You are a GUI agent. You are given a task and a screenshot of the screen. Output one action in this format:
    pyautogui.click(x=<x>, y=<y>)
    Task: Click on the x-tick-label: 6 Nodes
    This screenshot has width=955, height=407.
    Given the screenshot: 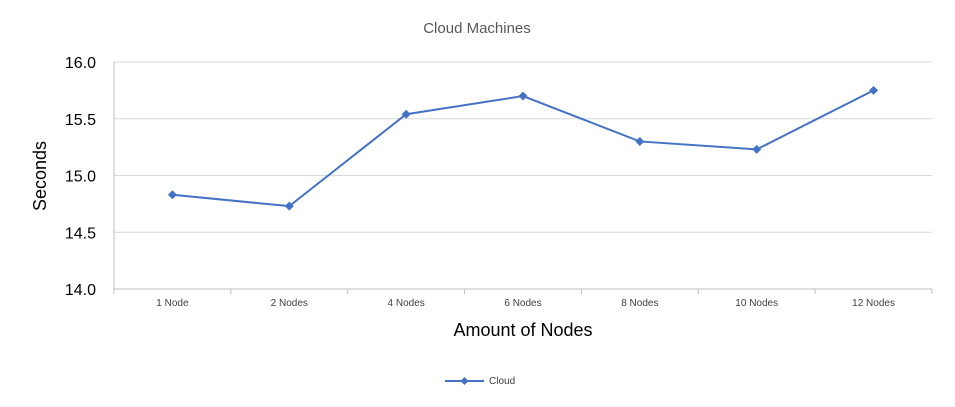 What is the action you would take?
    pyautogui.click(x=522, y=303)
    